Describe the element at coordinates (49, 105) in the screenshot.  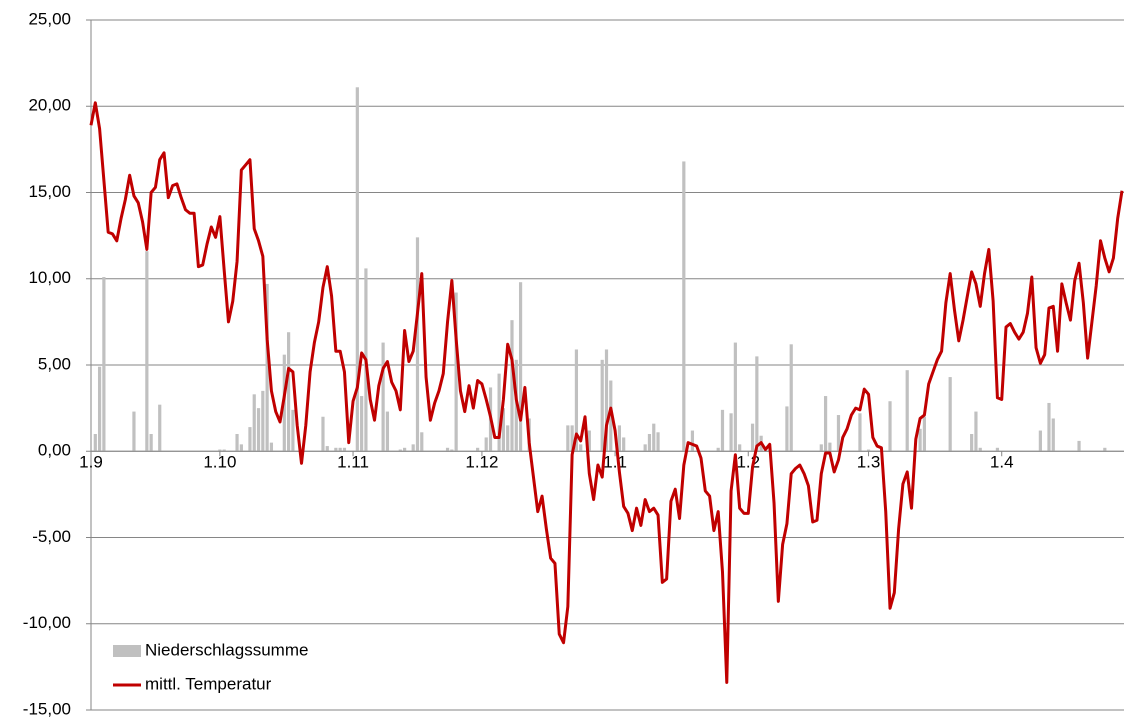
I see `y-tick-label: 20,00` at that location.